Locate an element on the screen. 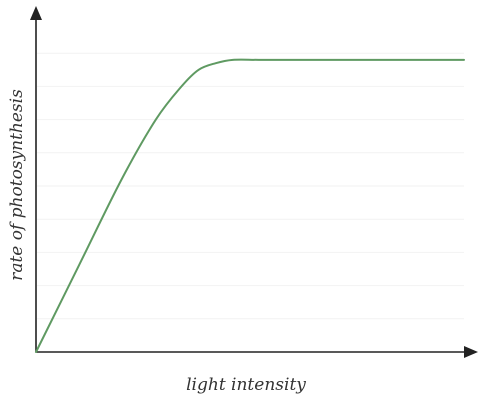 The image size is (481, 405). x-axis-arrow is located at coordinates (471, 352).